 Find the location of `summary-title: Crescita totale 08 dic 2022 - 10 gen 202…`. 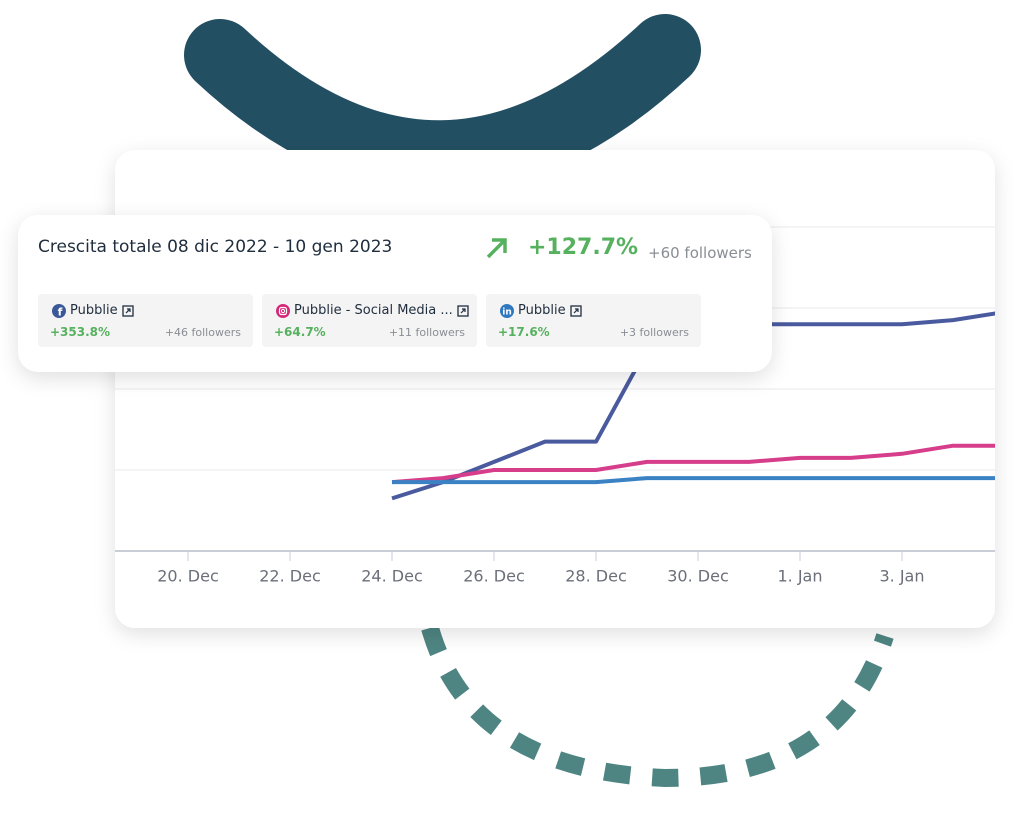

summary-title: Crescita totale 08 dic 2022 - 10 gen 202… is located at coordinates (215, 247).